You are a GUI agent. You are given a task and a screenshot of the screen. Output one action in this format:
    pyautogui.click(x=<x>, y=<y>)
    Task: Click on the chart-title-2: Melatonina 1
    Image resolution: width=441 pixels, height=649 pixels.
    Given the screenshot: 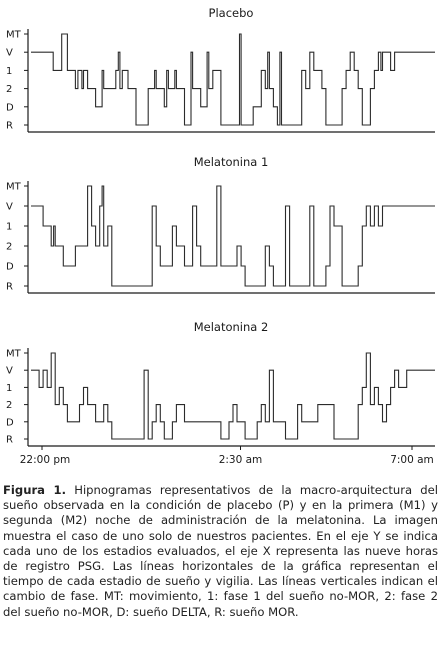 What is the action you would take?
    pyautogui.click(x=231, y=162)
    